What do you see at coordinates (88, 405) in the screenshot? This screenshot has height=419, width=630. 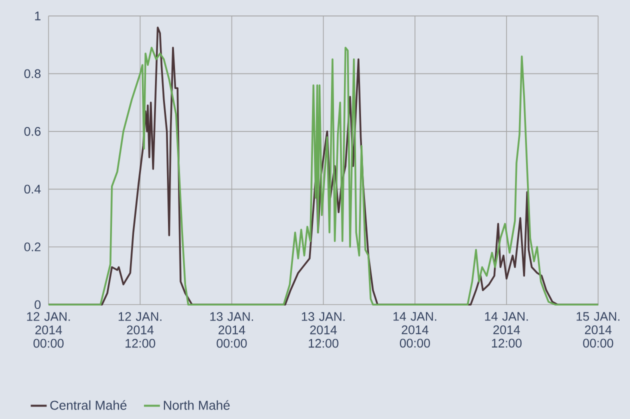 I see `legend-label: Central Mahé` at bounding box center [88, 405].